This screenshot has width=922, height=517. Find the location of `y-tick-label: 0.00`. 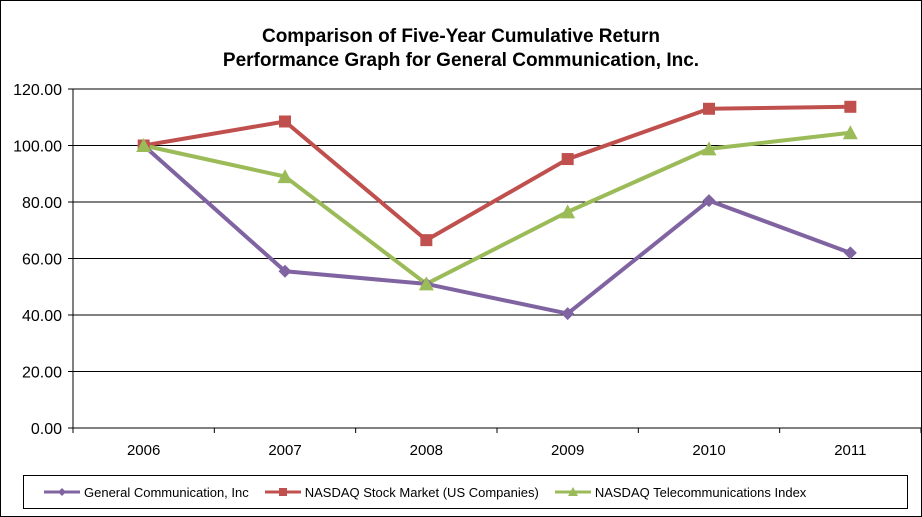

y-tick-label: 0.00 is located at coordinates (46, 429).